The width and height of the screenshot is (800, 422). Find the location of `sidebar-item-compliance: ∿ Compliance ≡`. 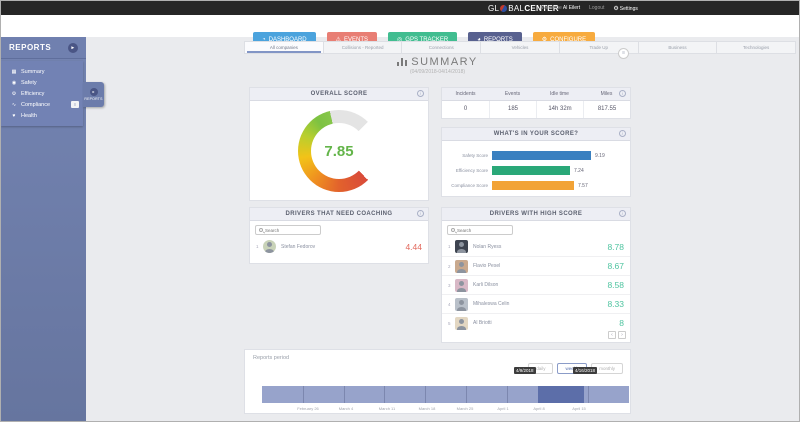

sidebar-item-compliance: ∿ Compliance ≡ is located at coordinates (42, 104).